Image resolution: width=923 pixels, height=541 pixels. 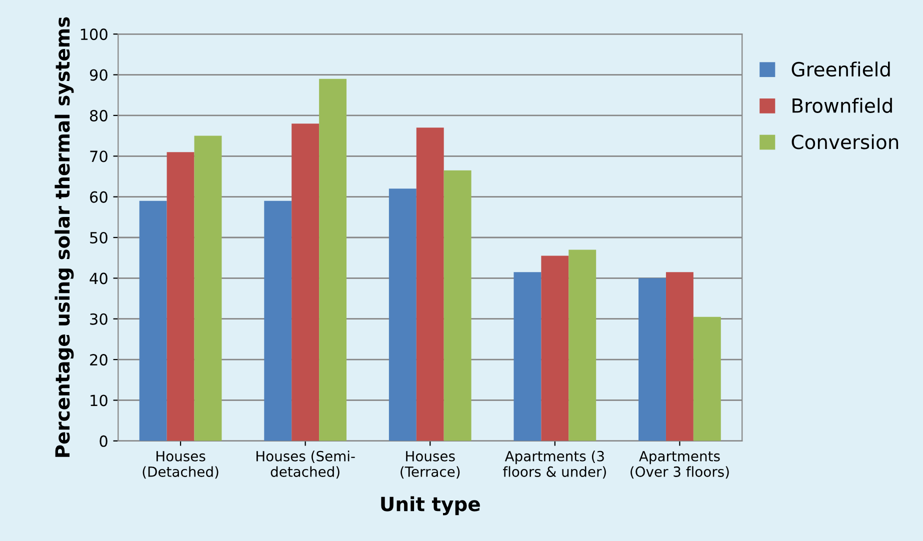 What do you see at coordinates (99, 360) in the screenshot?
I see `y-tick-label: 20` at bounding box center [99, 360].